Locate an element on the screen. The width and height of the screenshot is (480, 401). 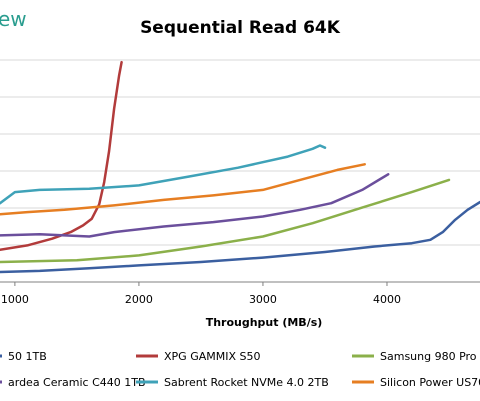
legend-label-2: Samsung 980 Pro 1 is located at coordinates (430, 356).